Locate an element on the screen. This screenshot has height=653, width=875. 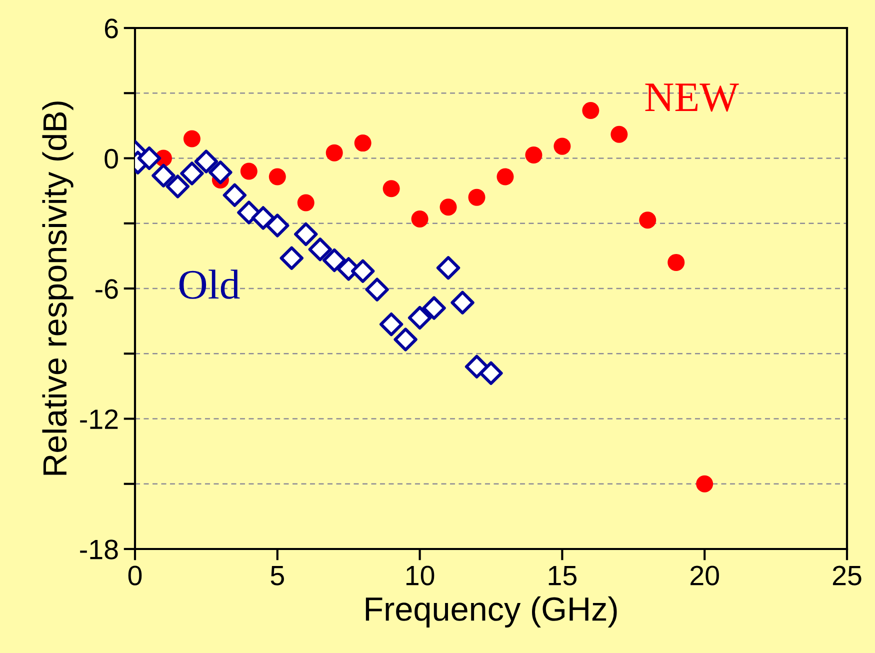
x-tick-label: 5 is located at coordinates (277, 576).